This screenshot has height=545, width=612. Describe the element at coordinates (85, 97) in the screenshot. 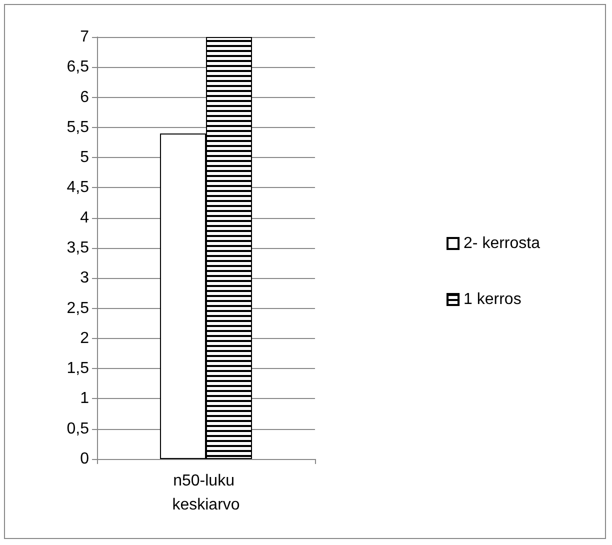

I see `y-tick-label: 6` at that location.